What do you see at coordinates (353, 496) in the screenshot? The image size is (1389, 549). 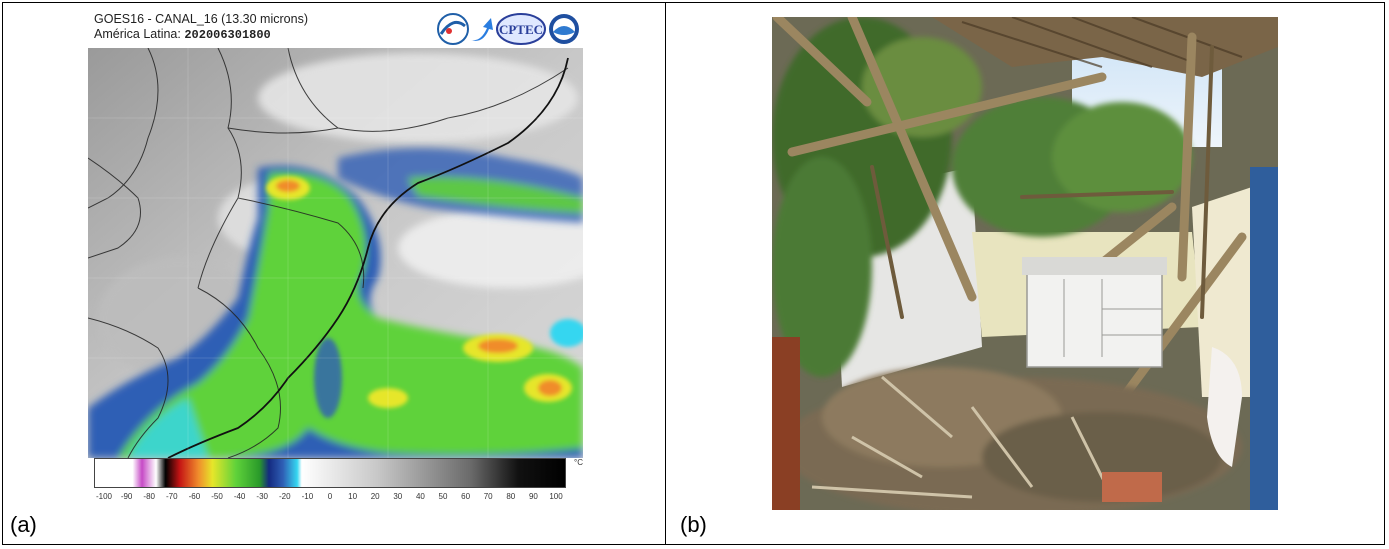 I see `colorbar-tick-label: 10` at bounding box center [353, 496].